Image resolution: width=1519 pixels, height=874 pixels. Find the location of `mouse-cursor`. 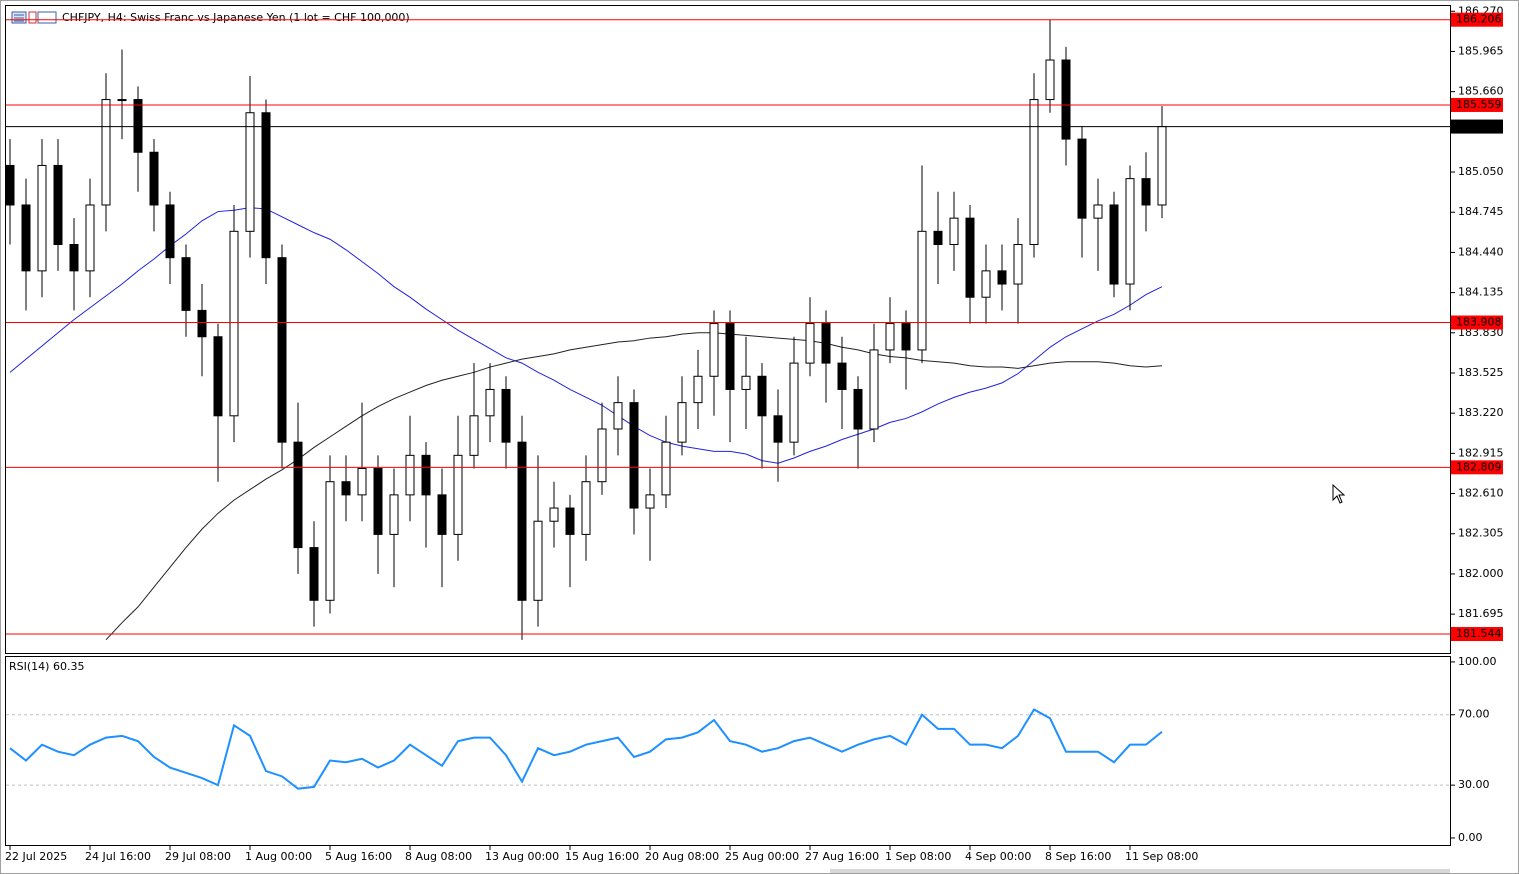

mouse-cursor is located at coordinates (1339, 493).